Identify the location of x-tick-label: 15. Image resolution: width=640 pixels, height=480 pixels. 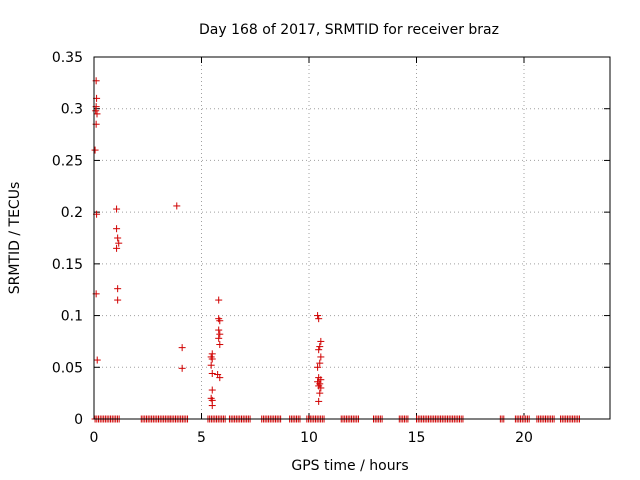
(417, 438).